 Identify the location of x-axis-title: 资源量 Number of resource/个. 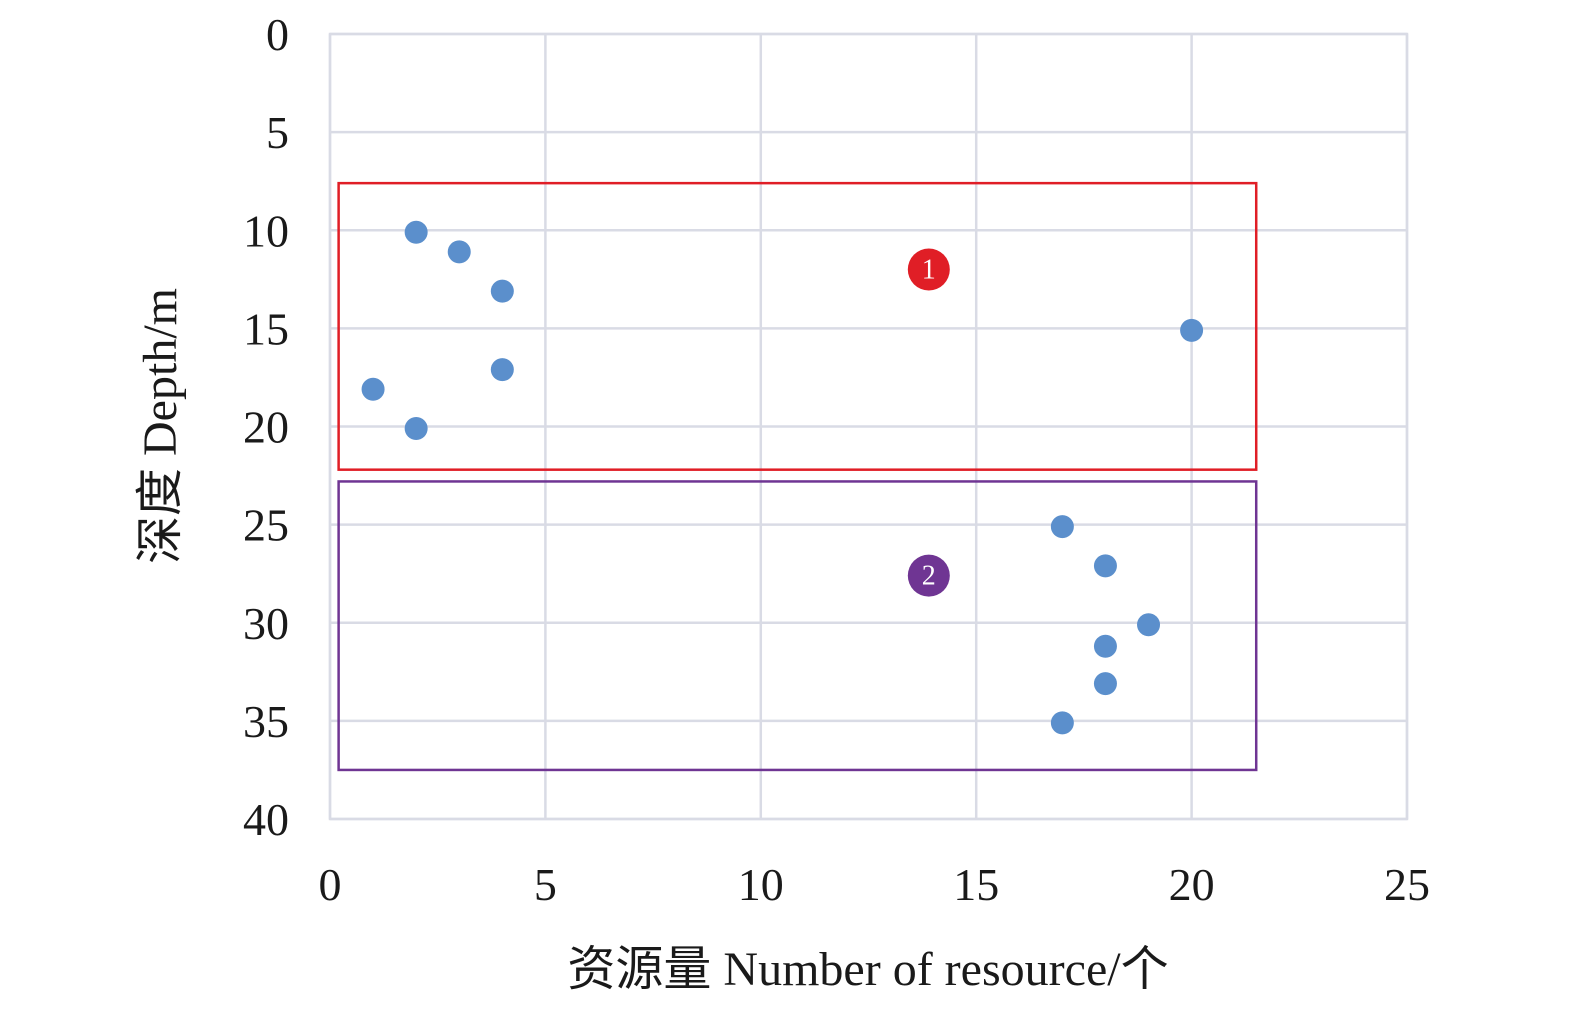
(867, 969).